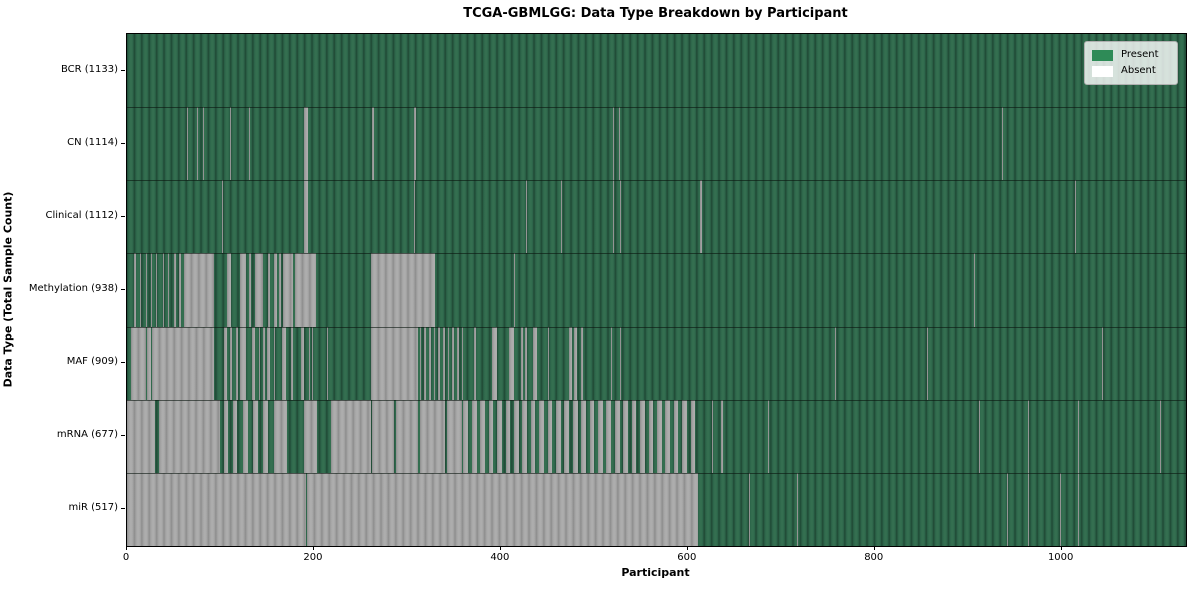 This screenshot has height=600, width=1200. I want to click on row-Methylation, so click(656, 290).